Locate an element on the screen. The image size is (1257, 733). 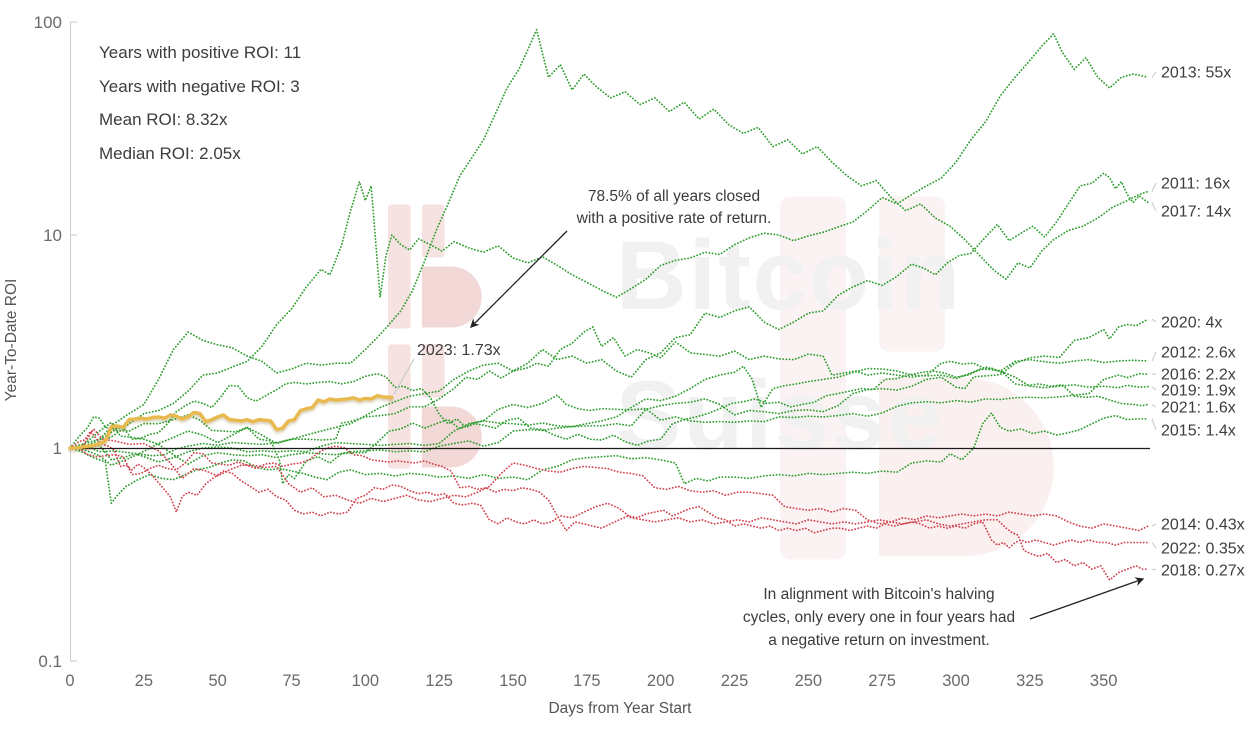
annotation-halving-line2: cycles, only every one in four years had is located at coordinates (879, 617).